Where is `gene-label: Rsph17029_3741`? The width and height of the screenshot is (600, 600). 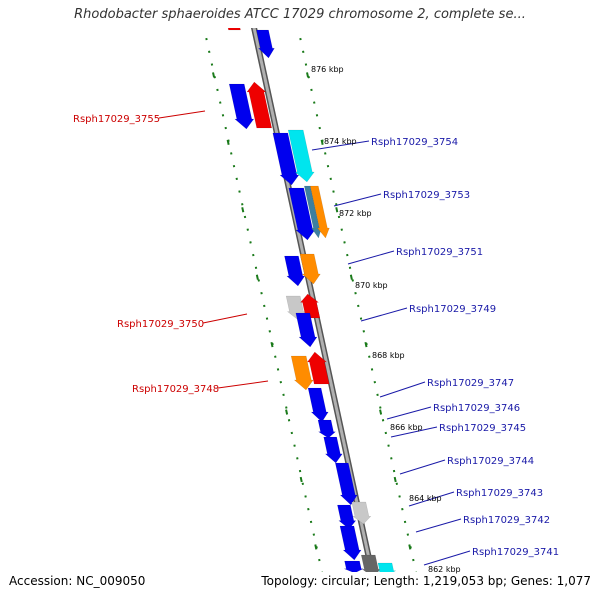
gene-label: Rsph17029_3741 is located at coordinates (515, 552).